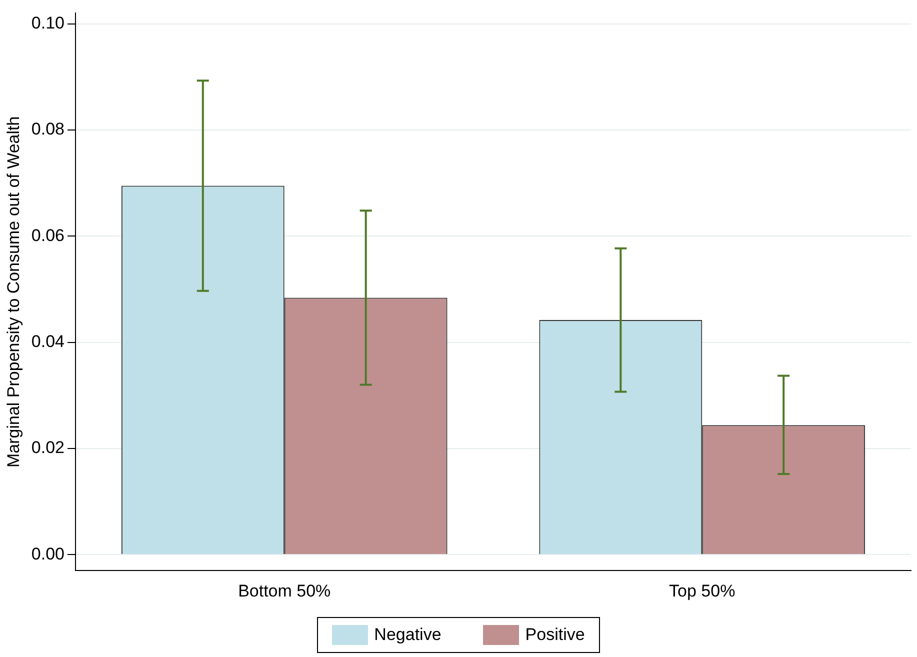 The image size is (917, 657). I want to click on x-tick-label: Top 50%, so click(702, 590).